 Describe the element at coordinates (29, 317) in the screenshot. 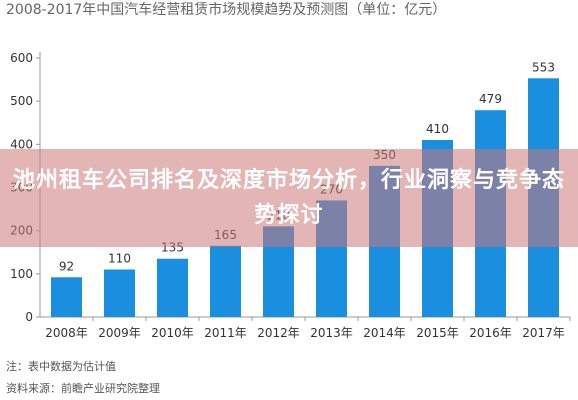

I see `y-tick-label: 0` at that location.